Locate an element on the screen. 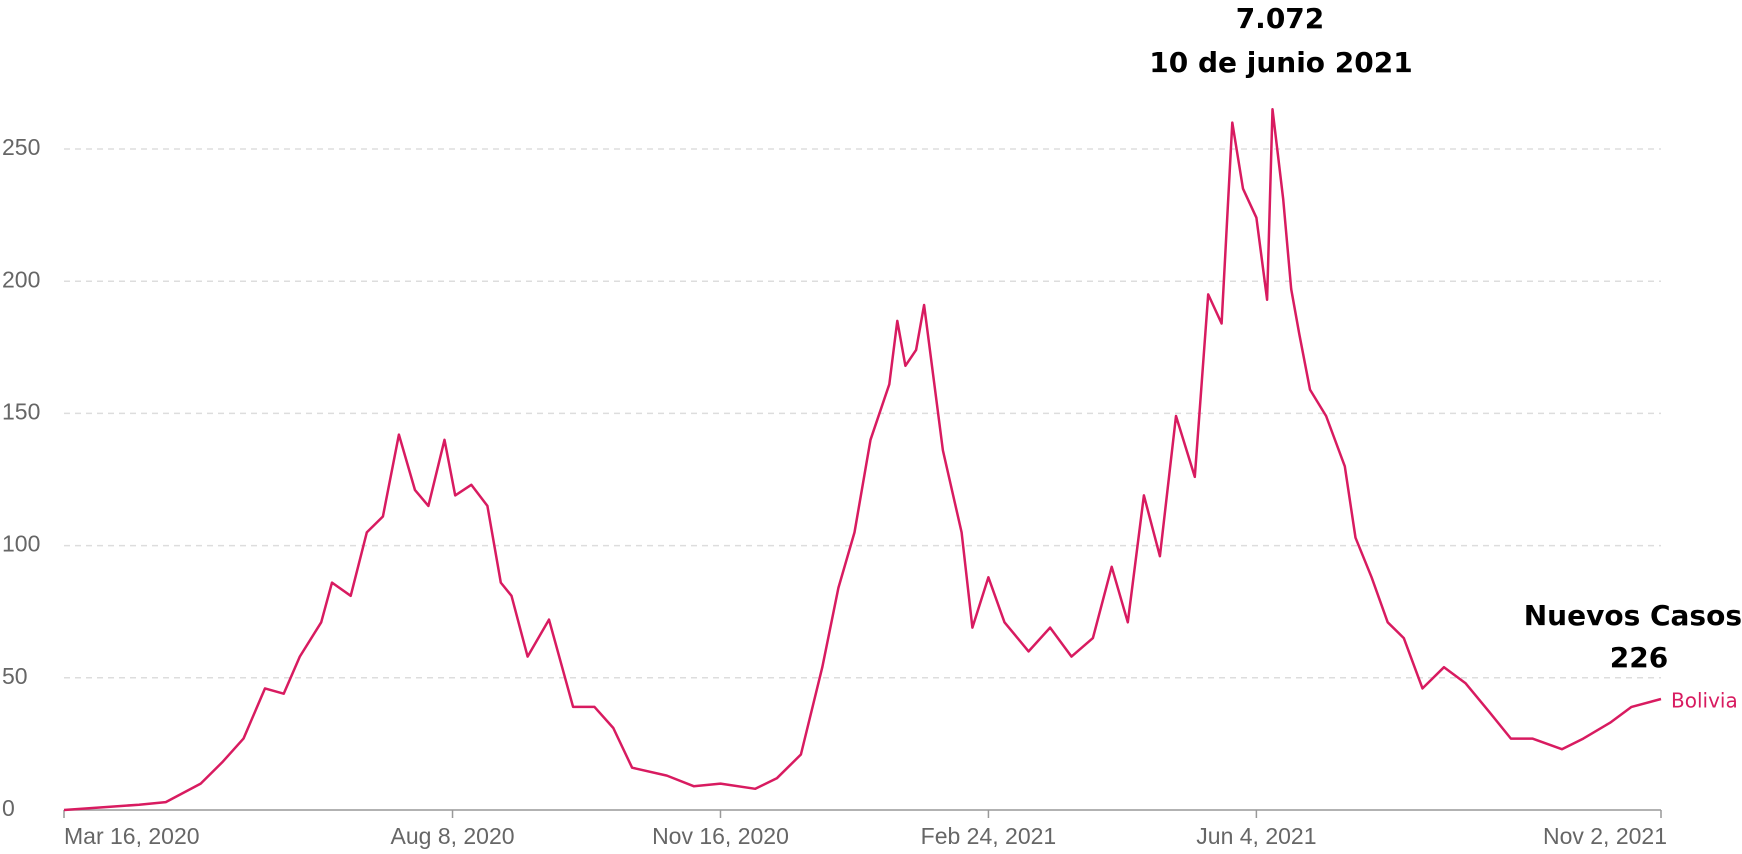  y-tick-label: 0 is located at coordinates (8, 808).